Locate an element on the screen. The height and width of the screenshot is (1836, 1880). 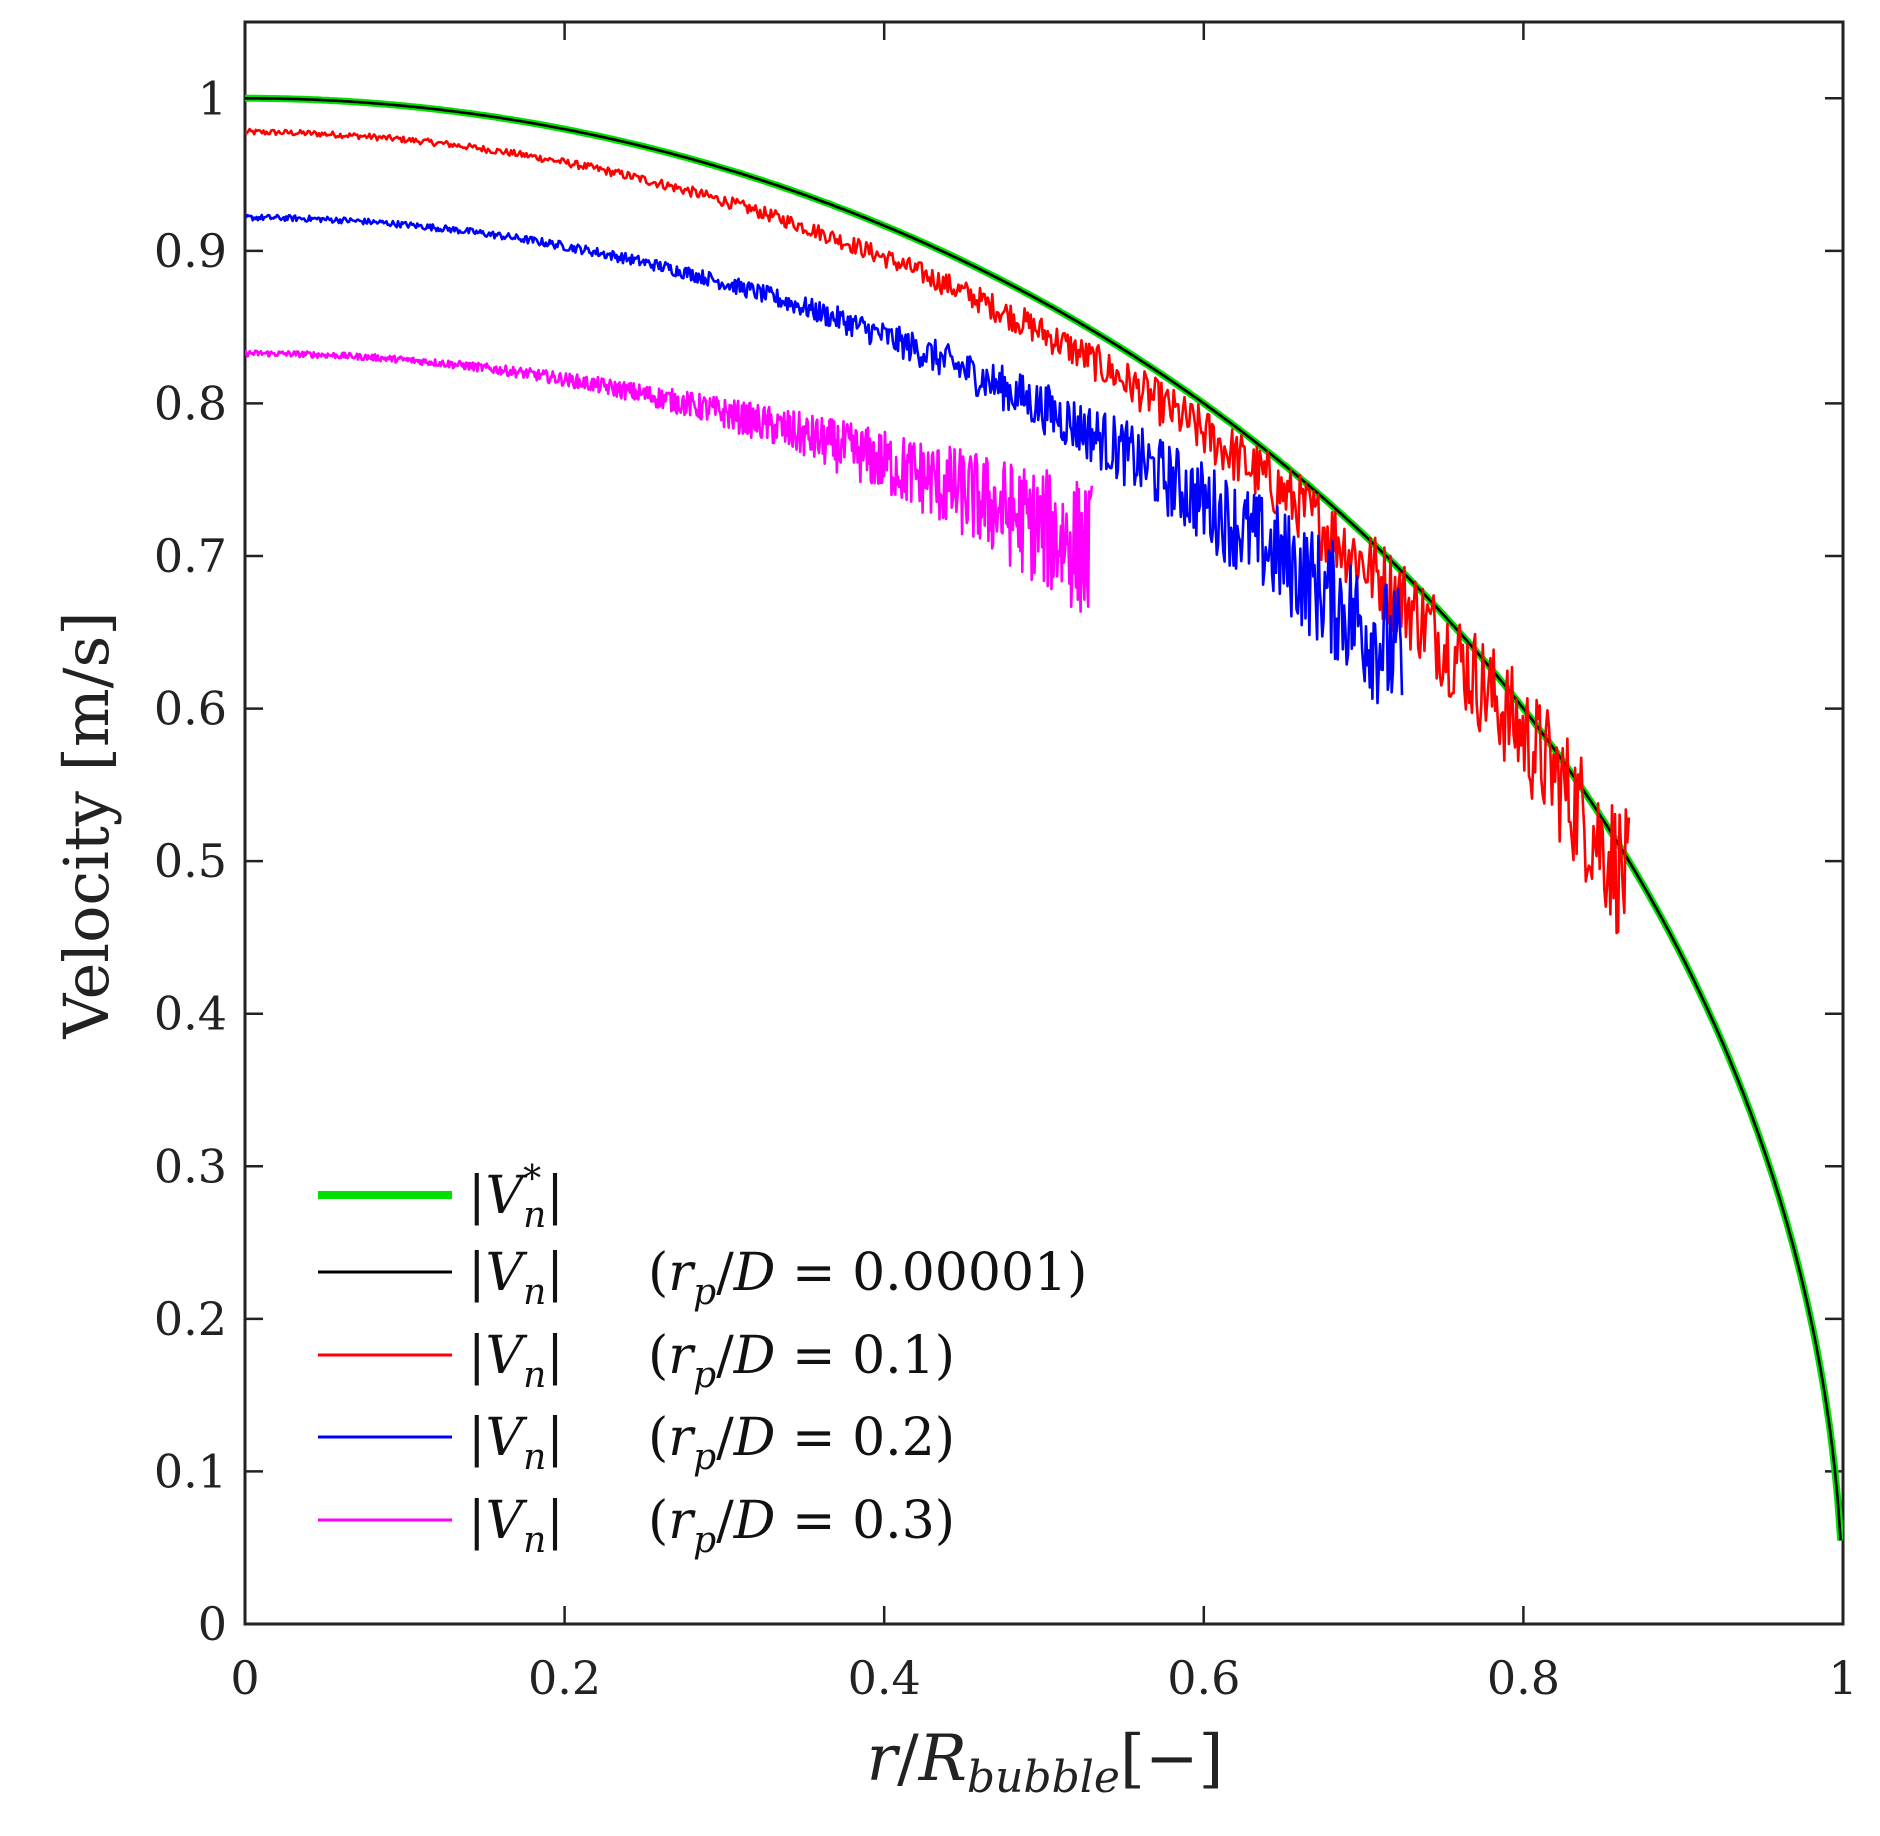
legend-label-4: |Vn| is located at coordinates (516, 1526).